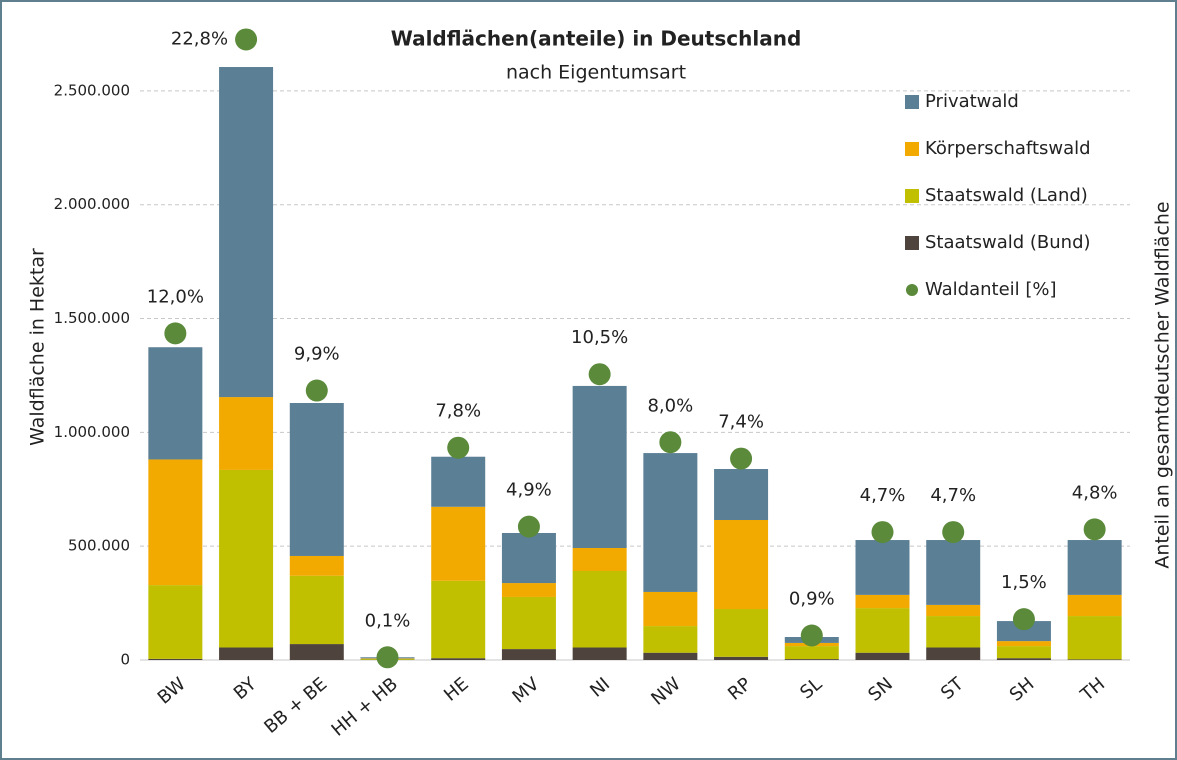 The width and height of the screenshot is (1177, 760). Describe the element at coordinates (99, 546) in the screenshot. I see `y-tick-label: 500.000` at that location.